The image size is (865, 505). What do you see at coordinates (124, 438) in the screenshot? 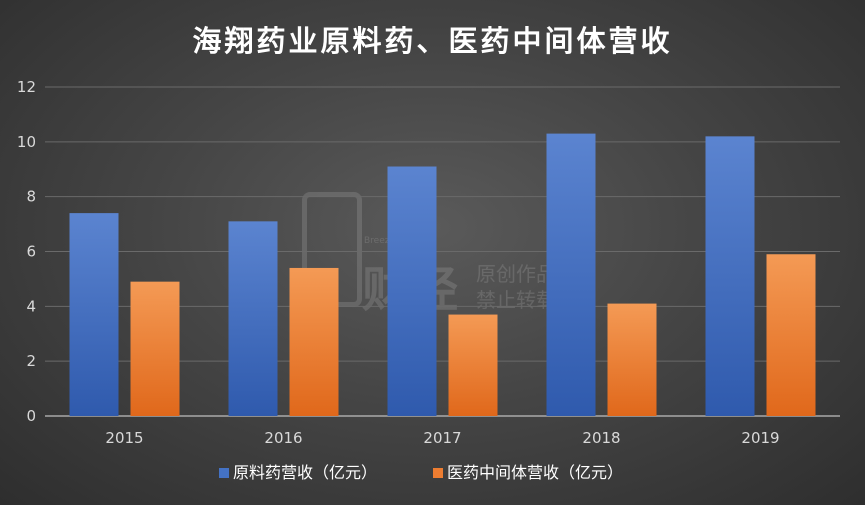
I see `x-tick-label: 2015` at bounding box center [124, 438].